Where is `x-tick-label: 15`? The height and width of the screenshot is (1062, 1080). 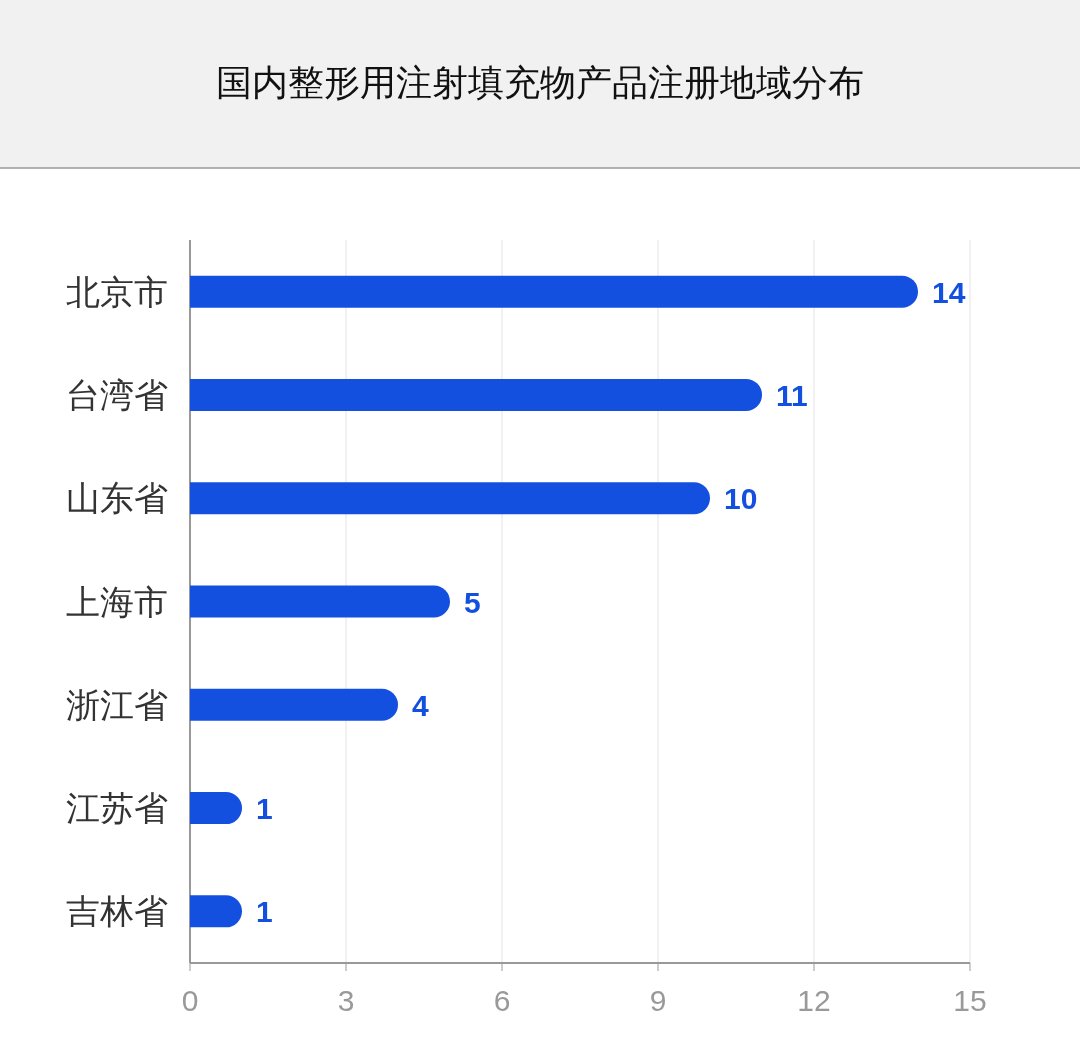 x-tick-label: 15 is located at coordinates (970, 1000).